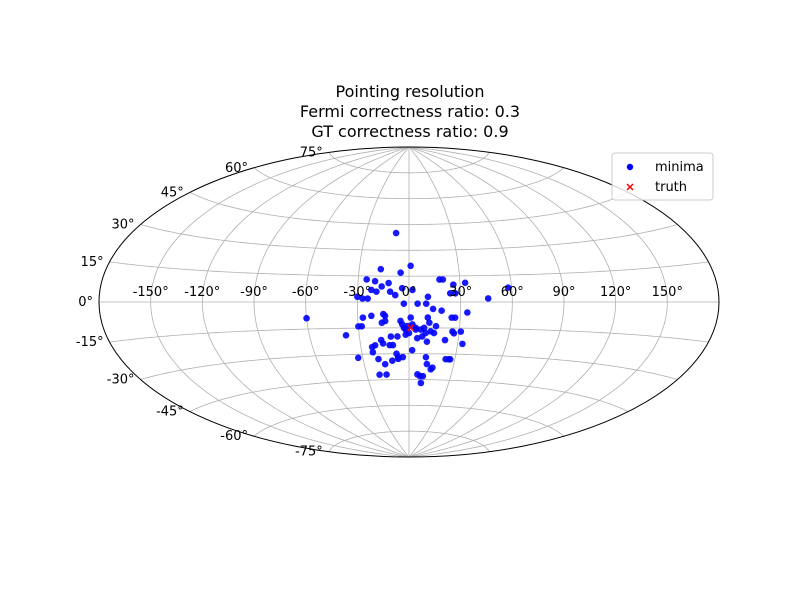  I want to click on legend-label-truth: truth, so click(671, 187).